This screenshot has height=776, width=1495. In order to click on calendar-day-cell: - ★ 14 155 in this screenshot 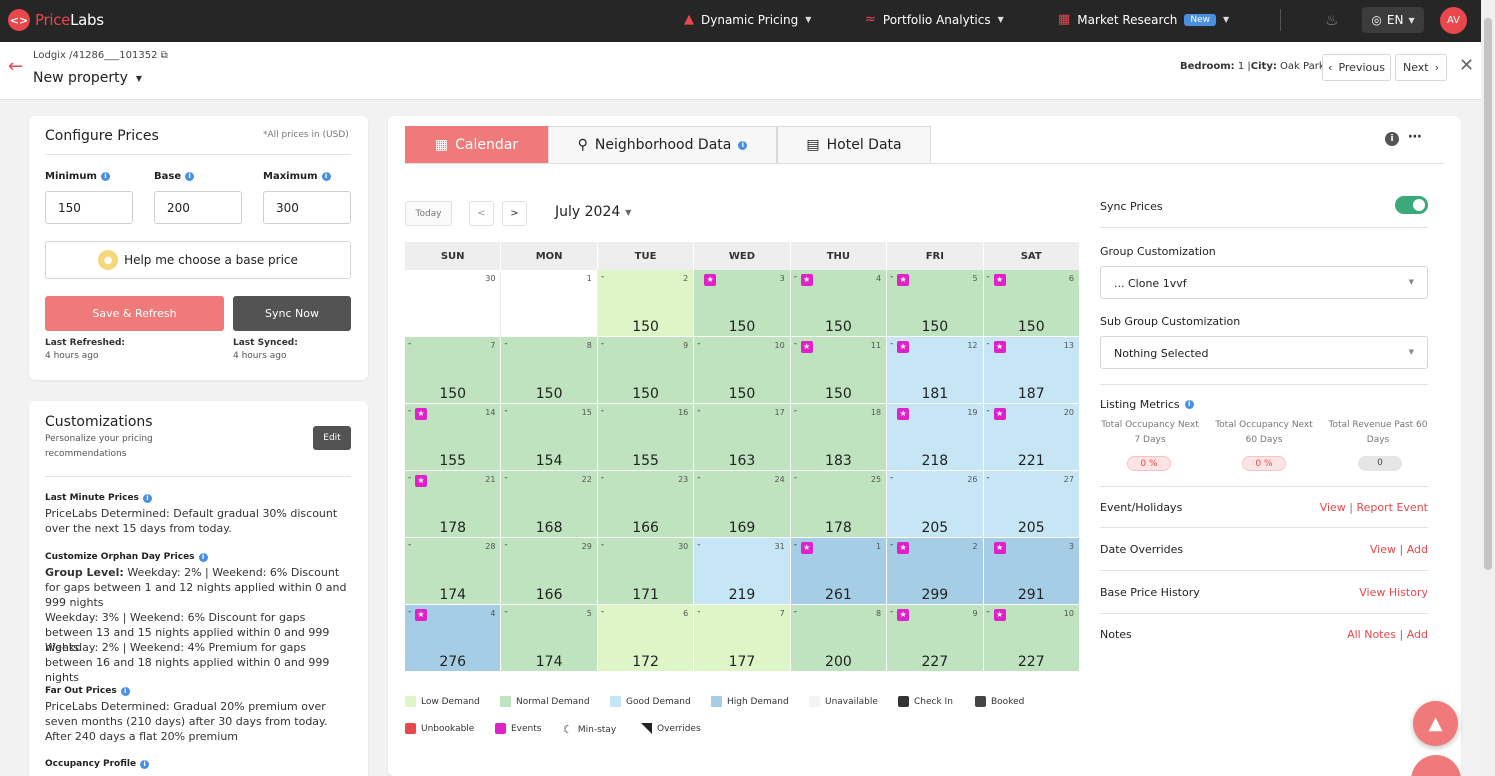, I will do `click(453, 437)`.